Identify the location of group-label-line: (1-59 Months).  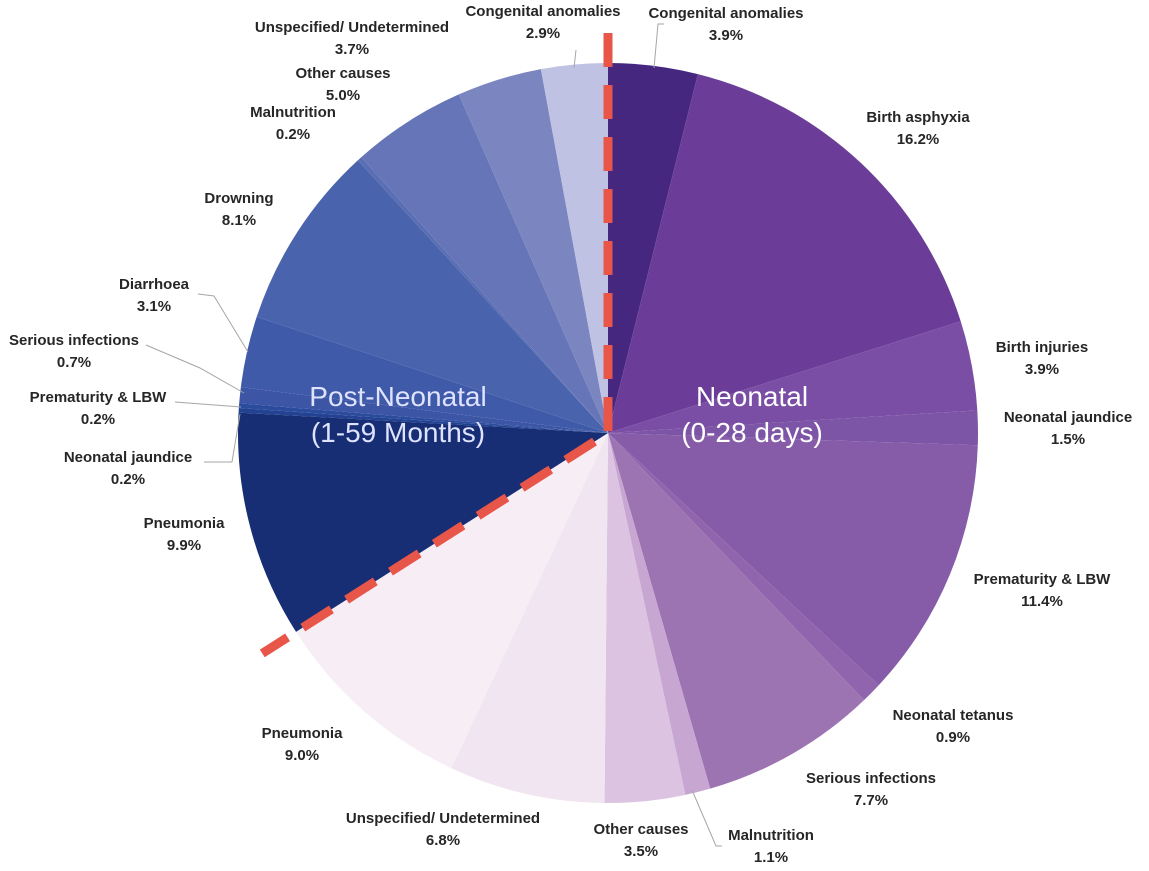
(398, 432).